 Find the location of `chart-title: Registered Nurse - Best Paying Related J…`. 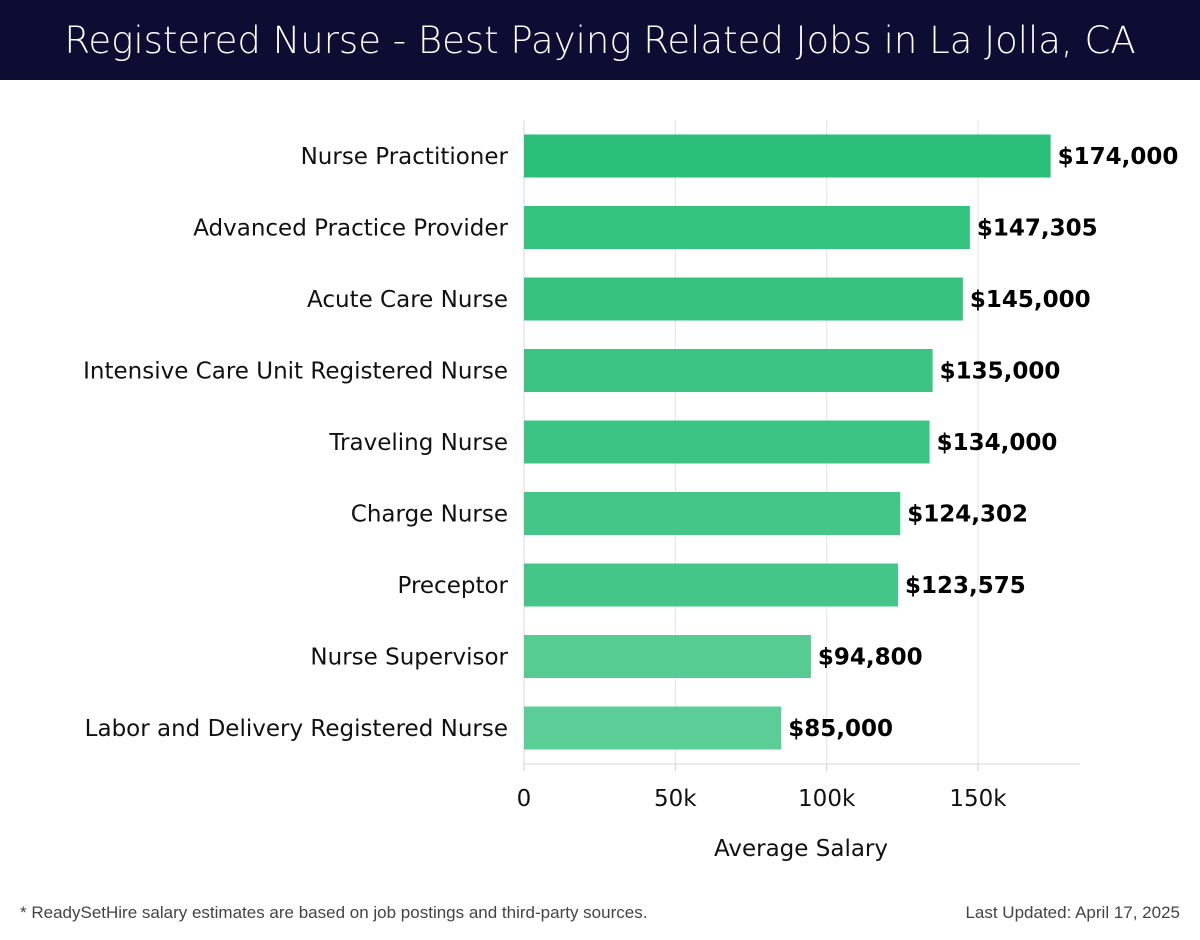

chart-title: Registered Nurse - Best Paying Related J… is located at coordinates (600, 40).